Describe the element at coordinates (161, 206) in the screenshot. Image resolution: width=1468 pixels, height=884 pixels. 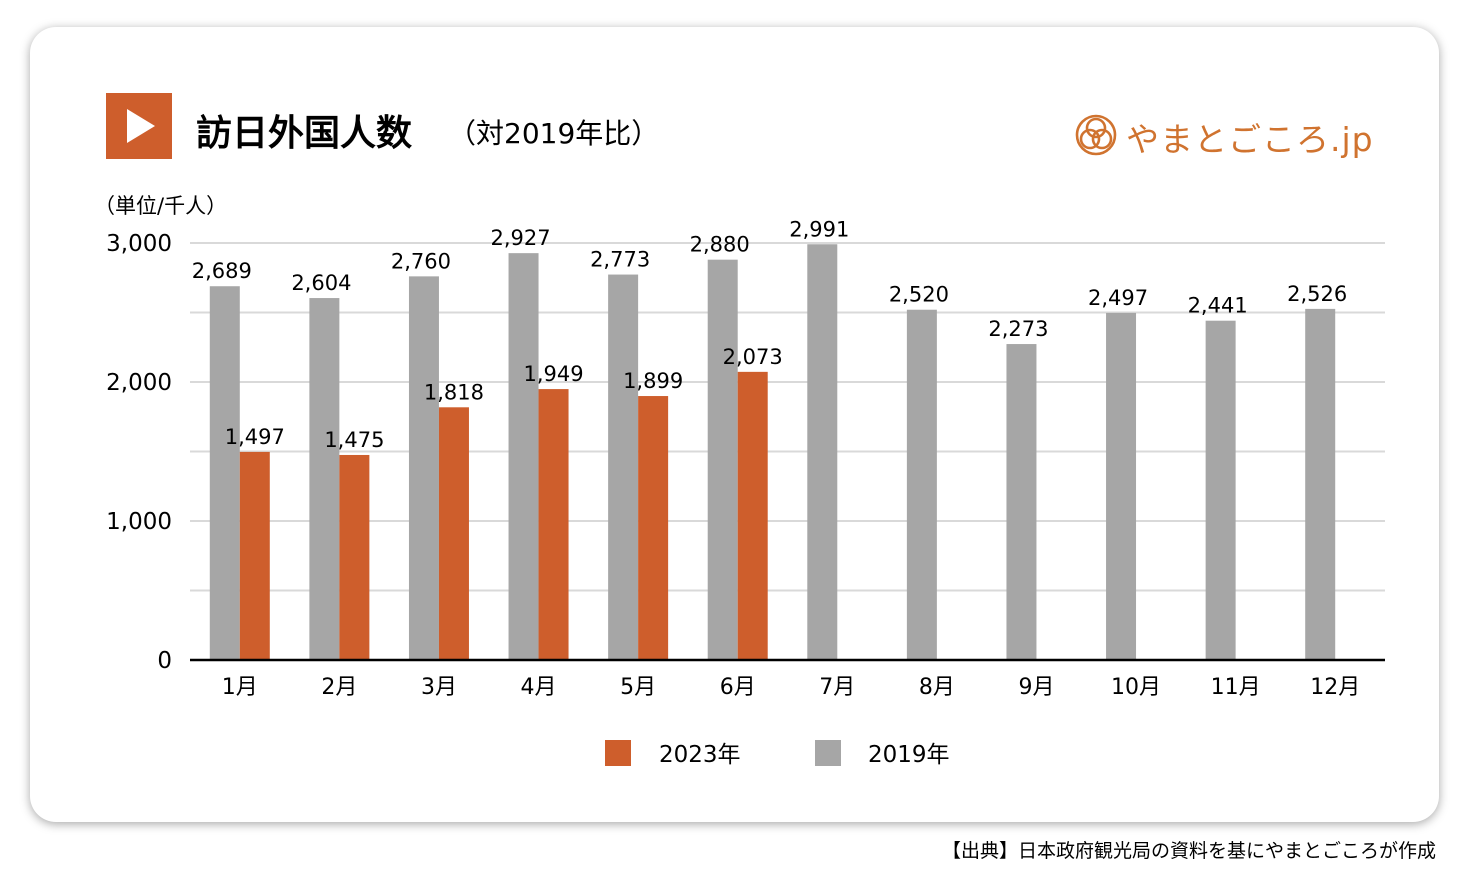
I see `unit-label: （単位/千人）` at that location.